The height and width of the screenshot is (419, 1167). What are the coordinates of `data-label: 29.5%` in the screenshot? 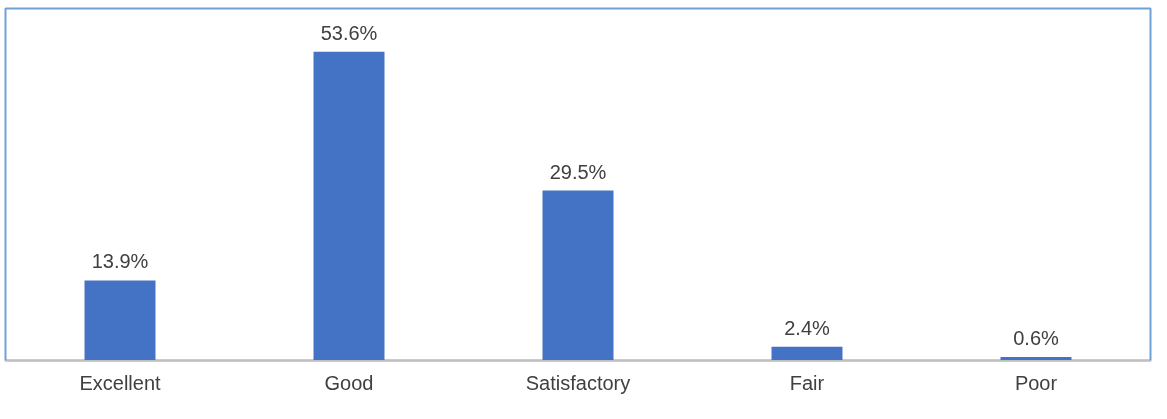 It's located at (578, 171).